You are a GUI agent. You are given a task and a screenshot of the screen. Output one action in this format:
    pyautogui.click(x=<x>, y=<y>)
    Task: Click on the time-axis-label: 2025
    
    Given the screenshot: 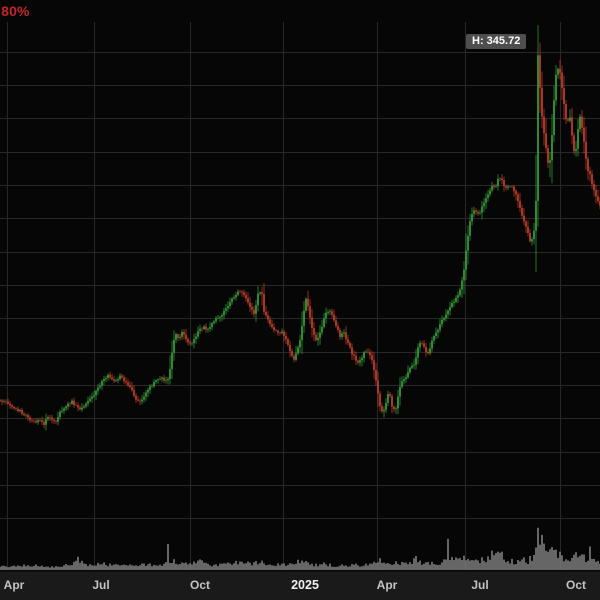 What is the action you would take?
    pyautogui.click(x=305, y=585)
    